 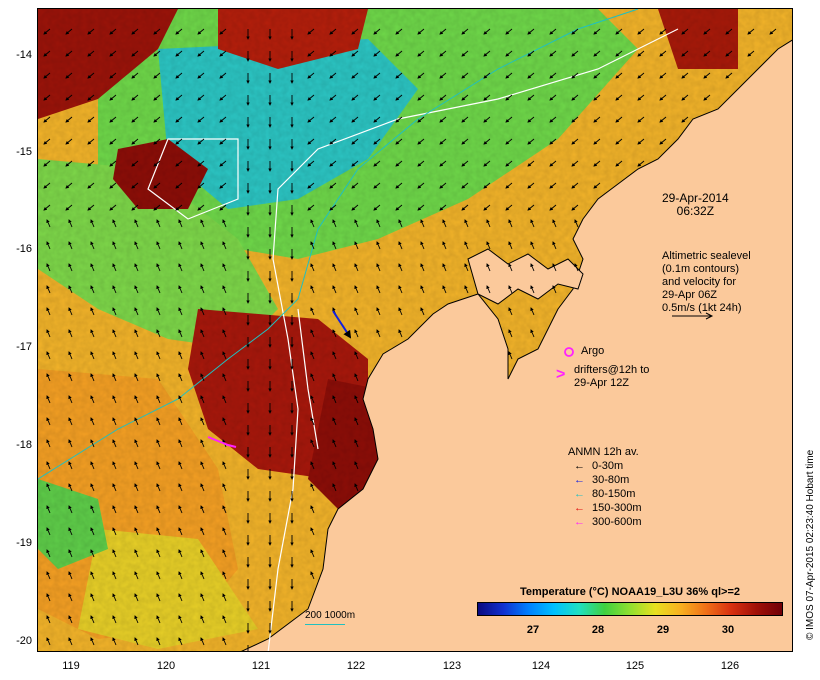 I want to click on anmn-legend-item: ← 150-300m, so click(x=608, y=508).